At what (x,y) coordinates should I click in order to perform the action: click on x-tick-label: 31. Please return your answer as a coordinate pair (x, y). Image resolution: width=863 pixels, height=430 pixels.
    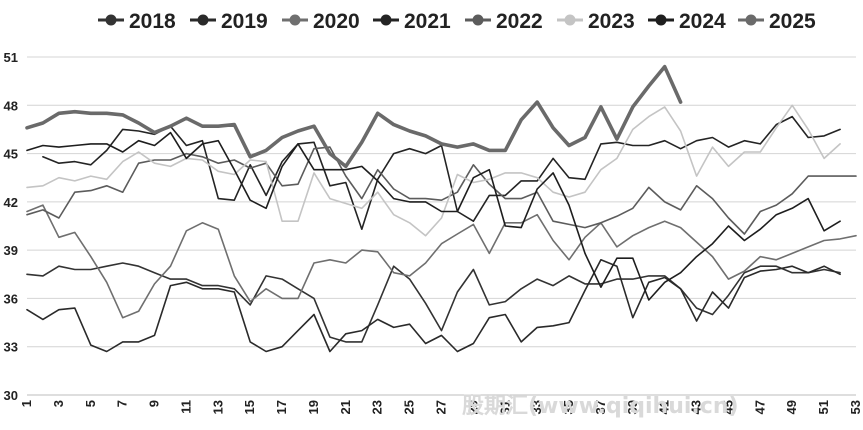
    Looking at the image, I should click on (504, 407).